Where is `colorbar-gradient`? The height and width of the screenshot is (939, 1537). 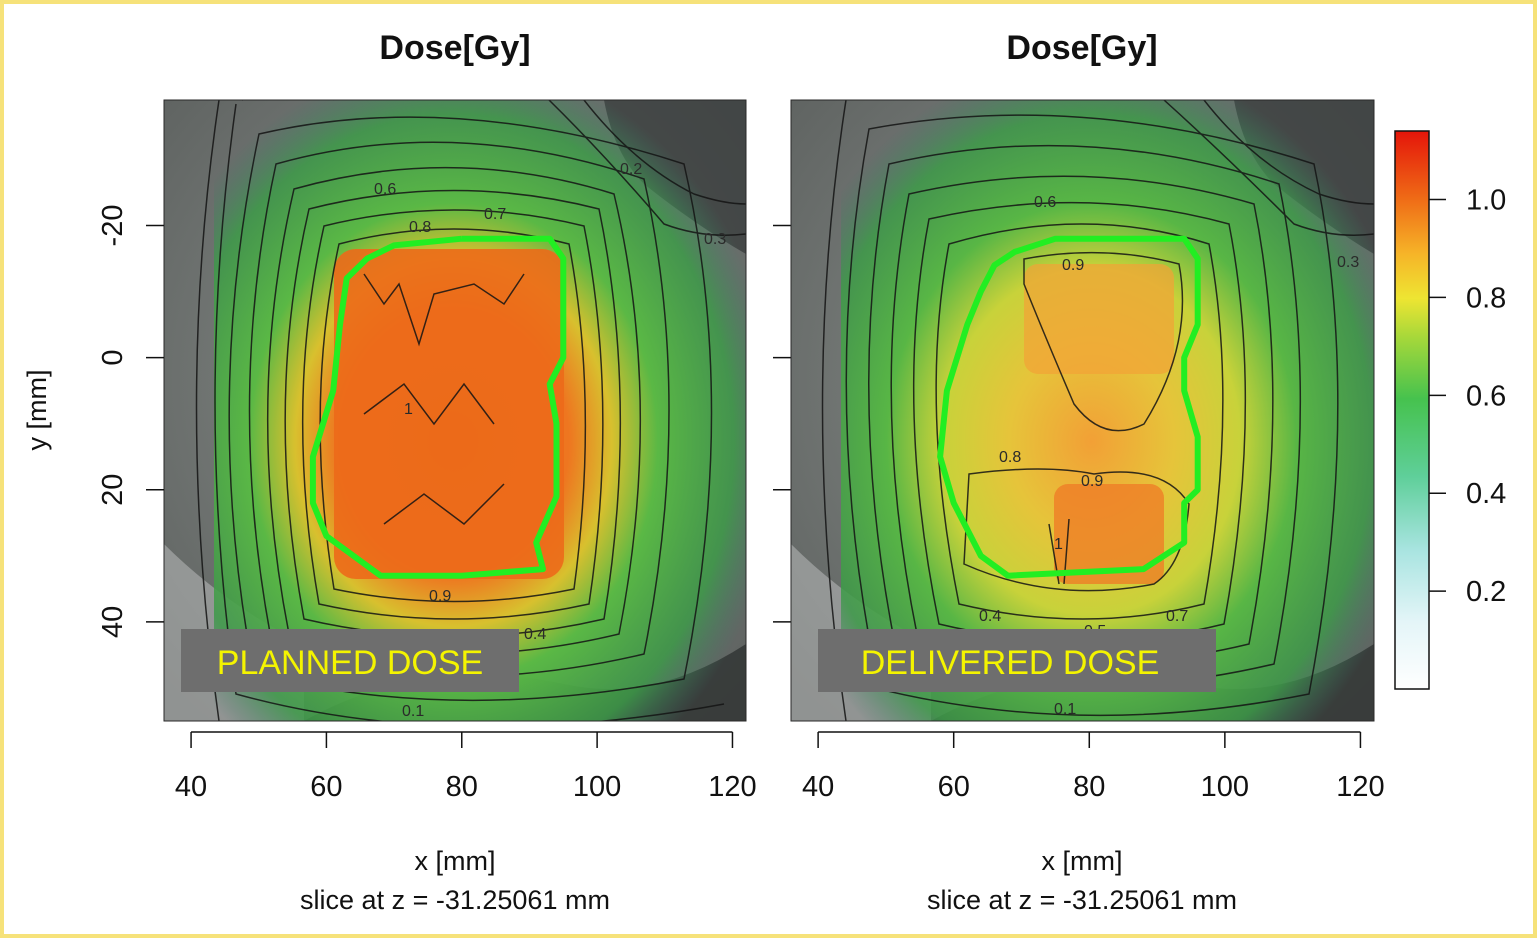
colorbar-gradient is located at coordinates (1412, 410).